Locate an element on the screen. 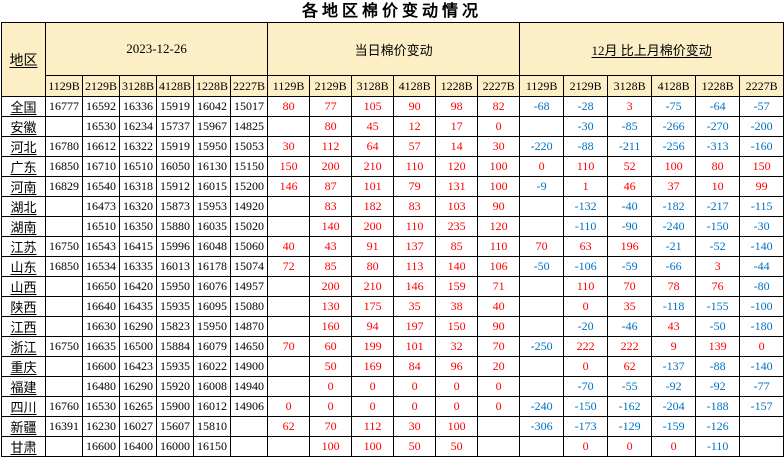 This screenshot has width=784, height=457. monthly-change-cell: -250 is located at coordinates (542, 346).